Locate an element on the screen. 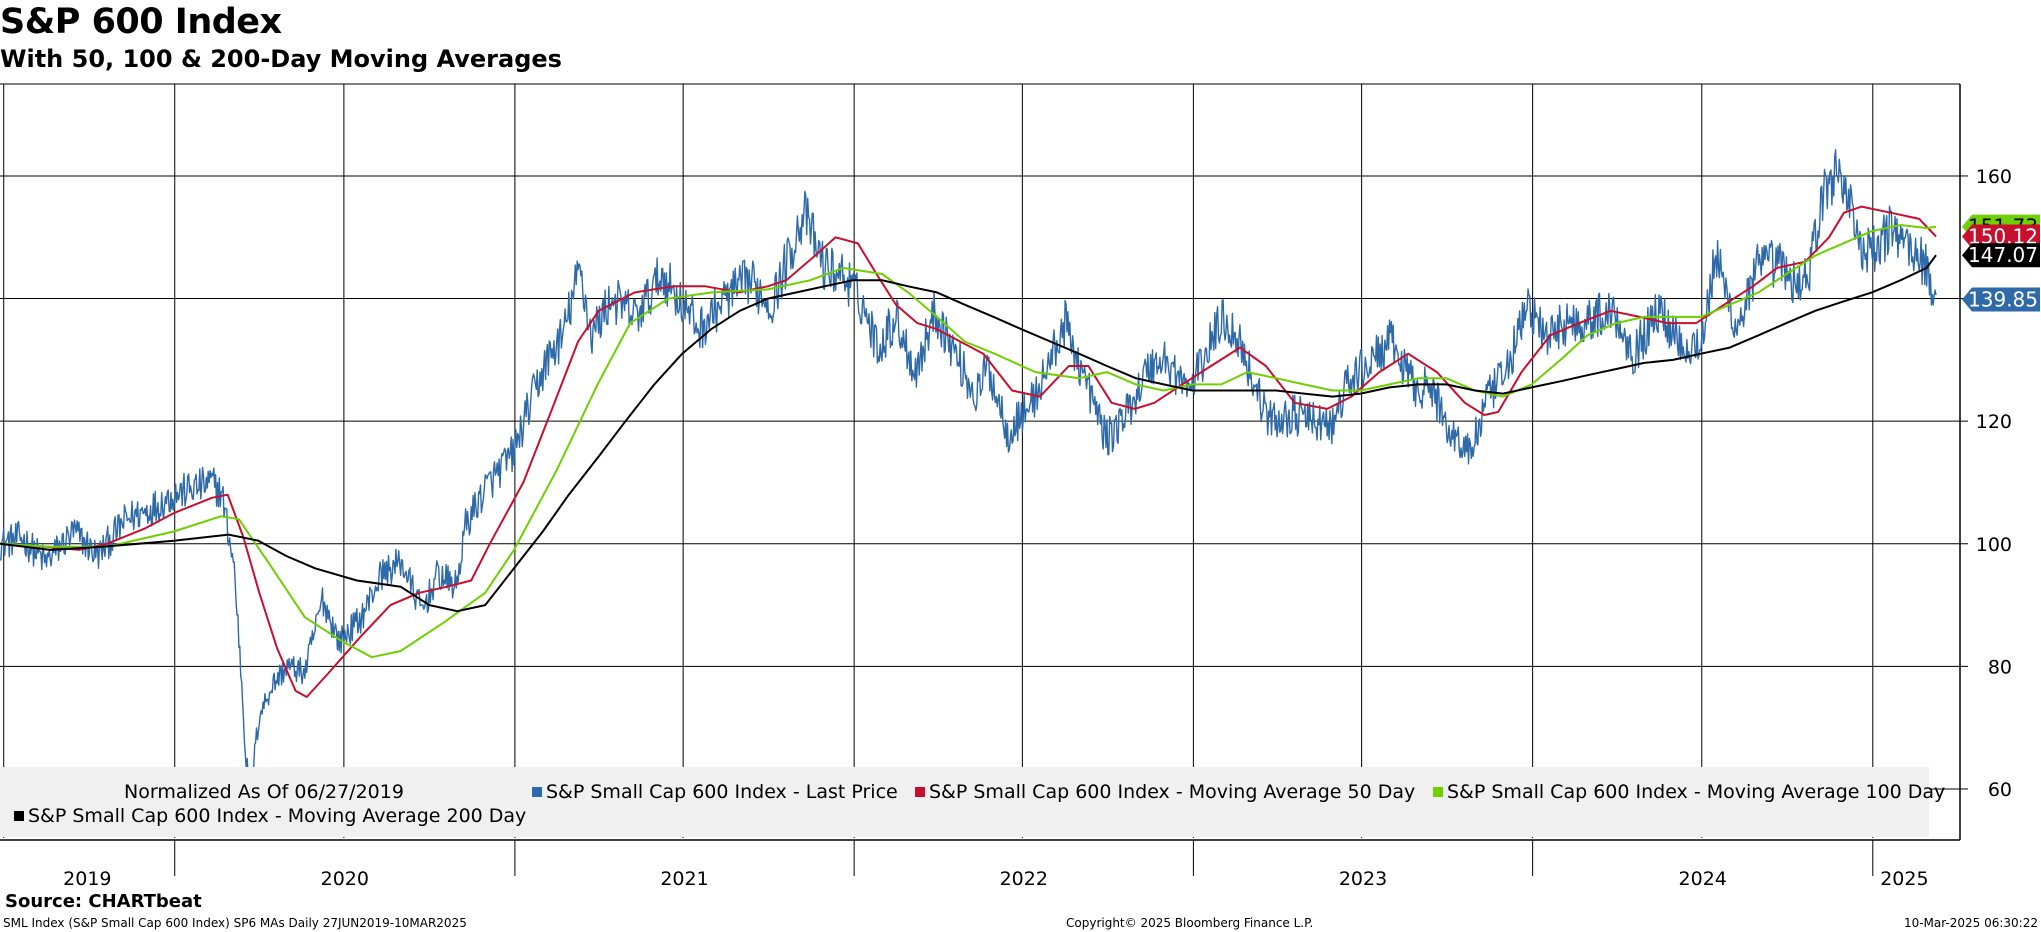  footer-copyright: Copyright© 2025 Bloomberg Finance L.P. is located at coordinates (1190, 923).